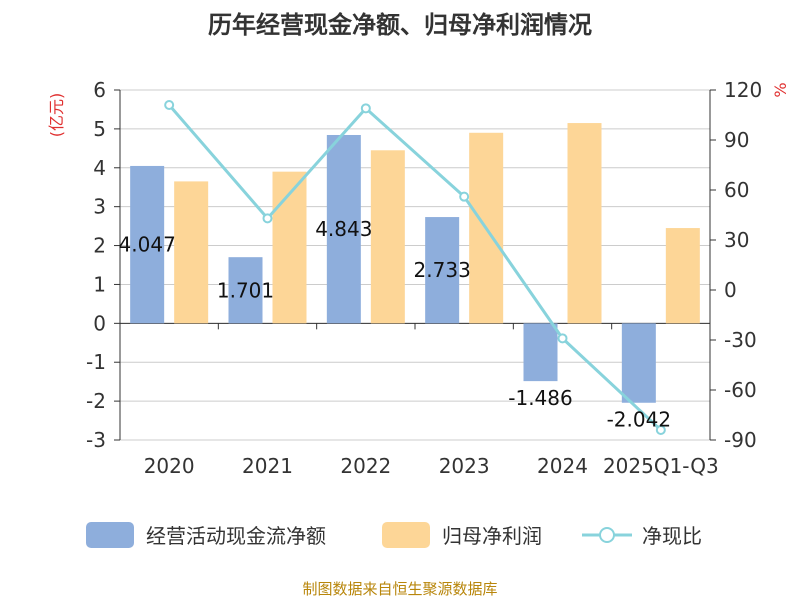 This screenshot has height=600, width=800. I want to click on left-tick-label: 5, so click(99, 129).